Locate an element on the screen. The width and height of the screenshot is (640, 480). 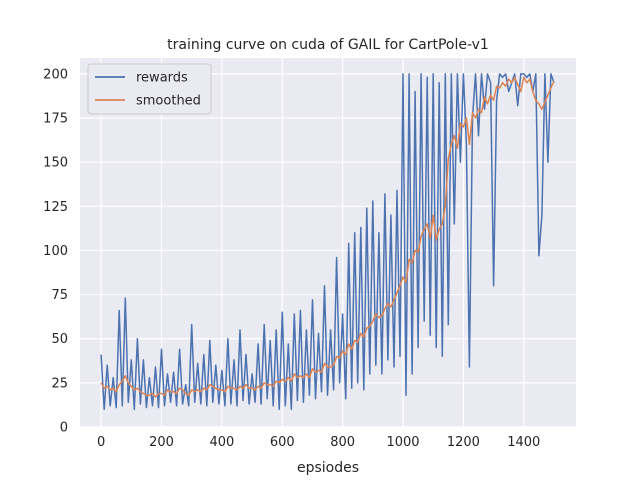
x-tick-label: 800 is located at coordinates (342, 442).